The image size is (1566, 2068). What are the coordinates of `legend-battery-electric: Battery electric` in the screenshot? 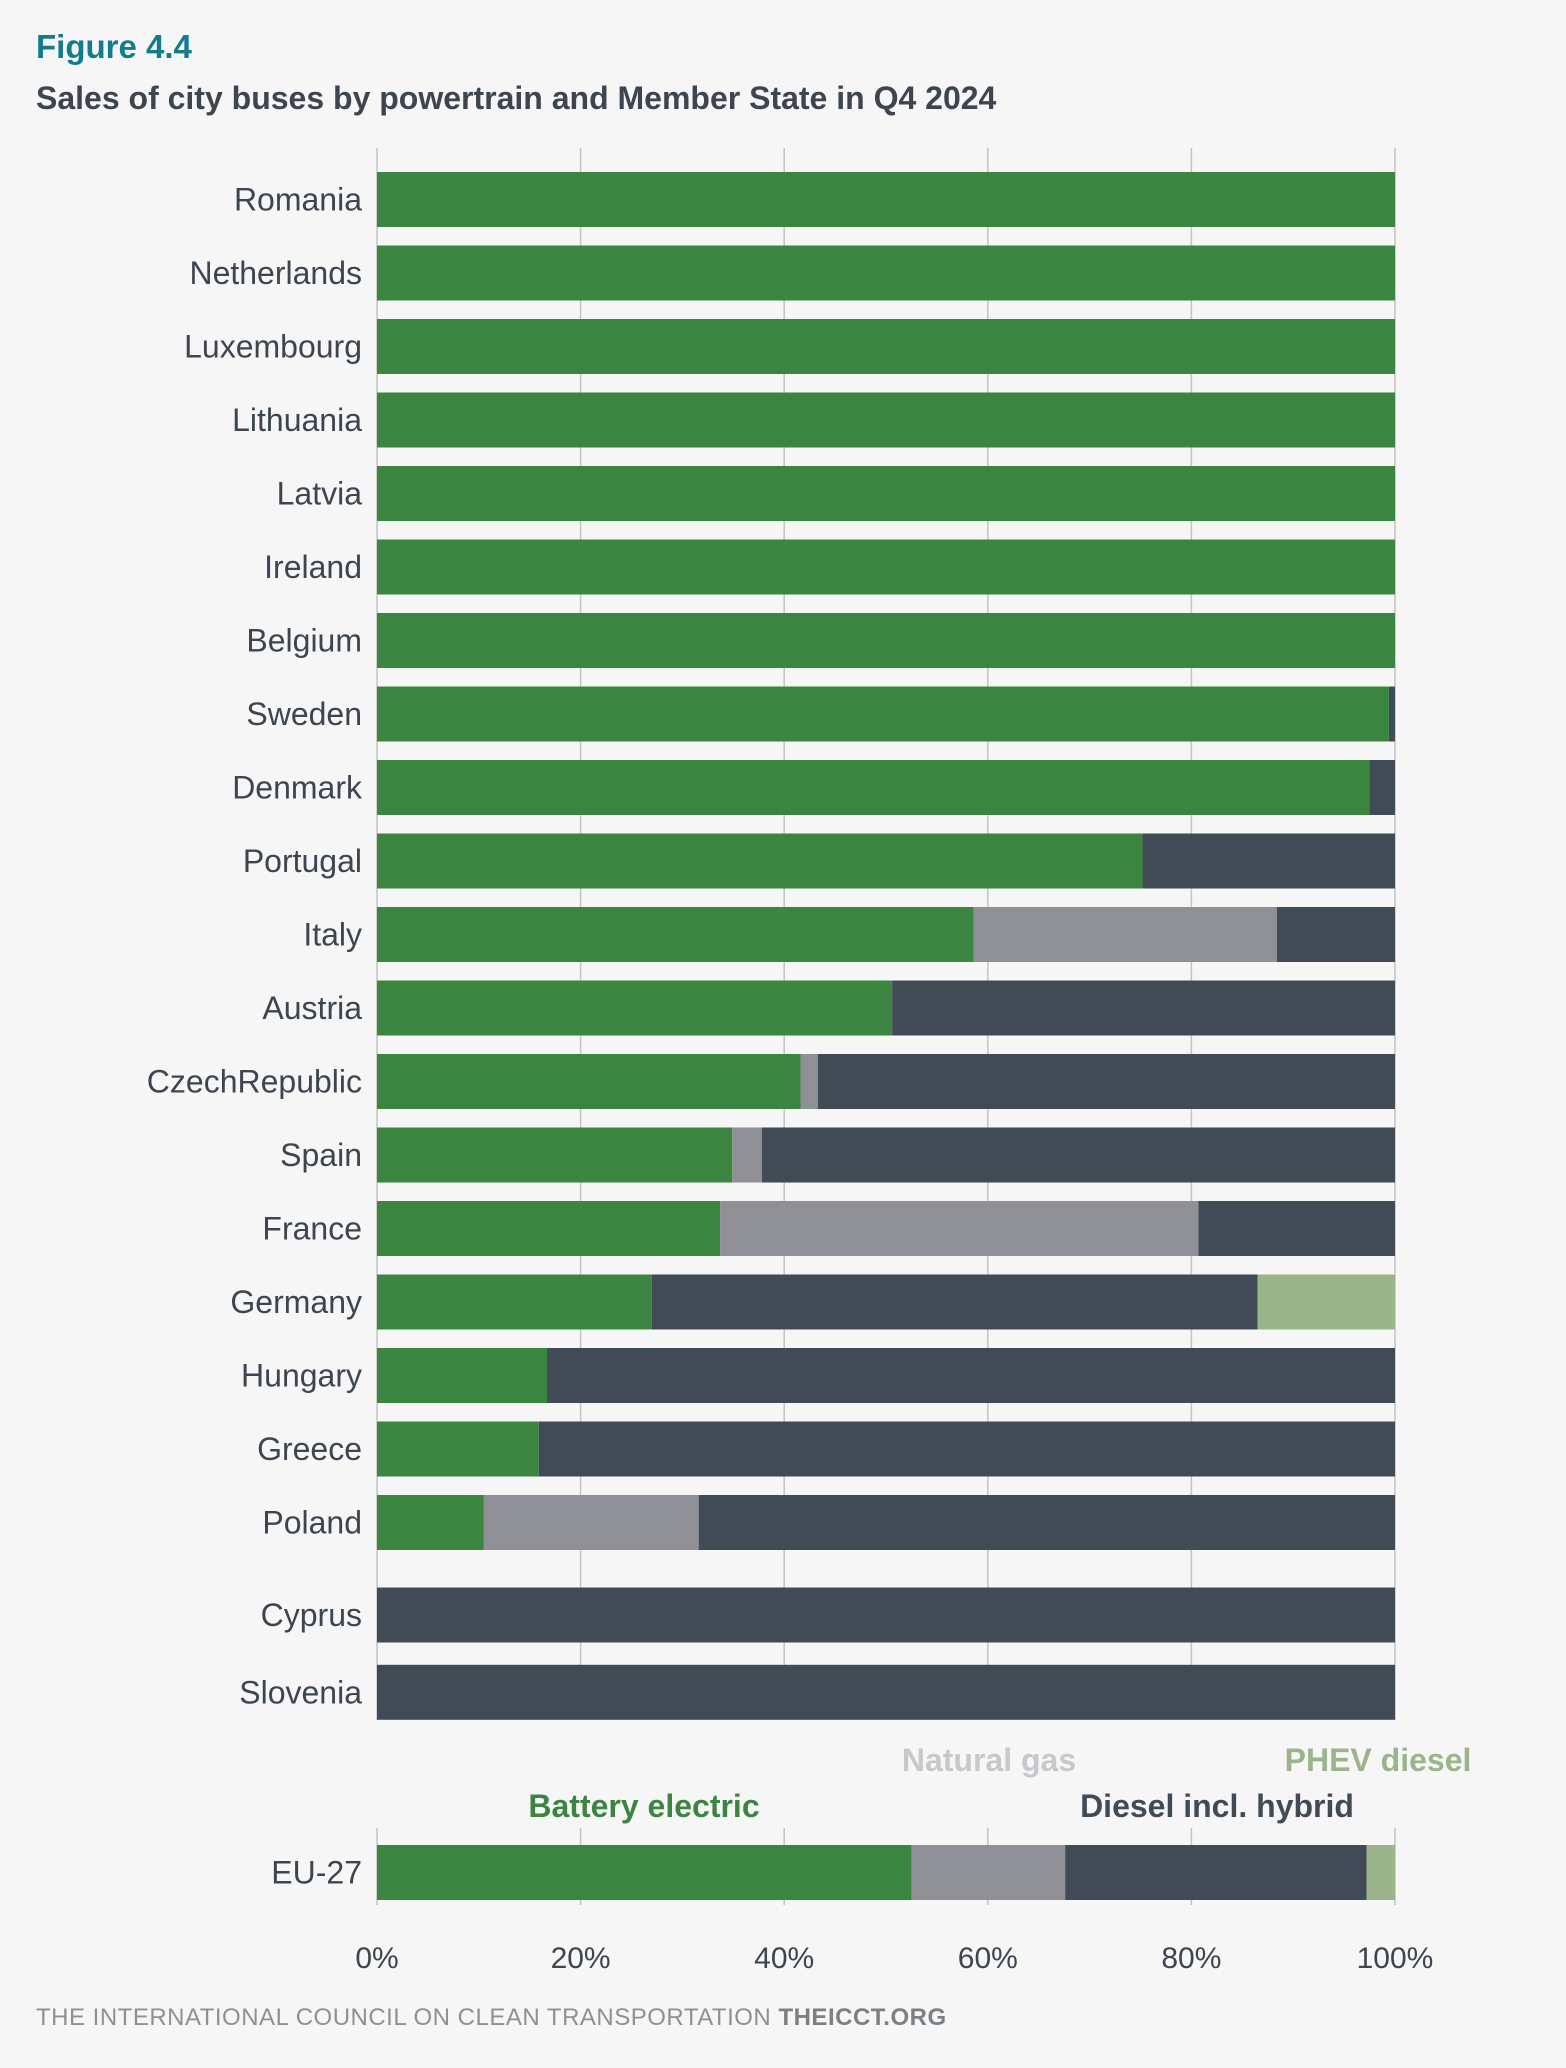 It's located at (643, 1806).